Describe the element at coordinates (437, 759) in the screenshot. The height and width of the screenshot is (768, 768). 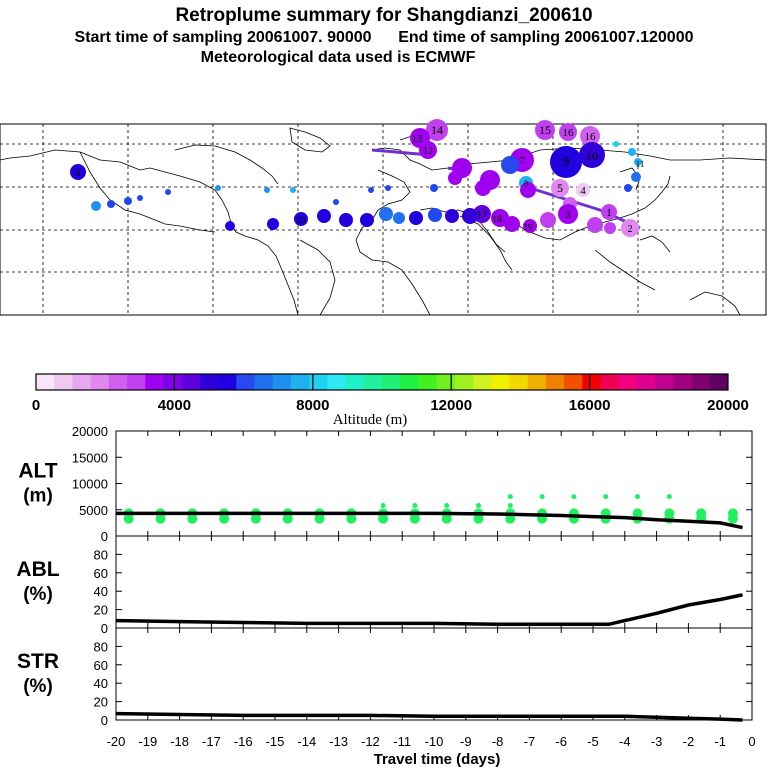
I see `x-axis-label: Travel time (days)` at that location.